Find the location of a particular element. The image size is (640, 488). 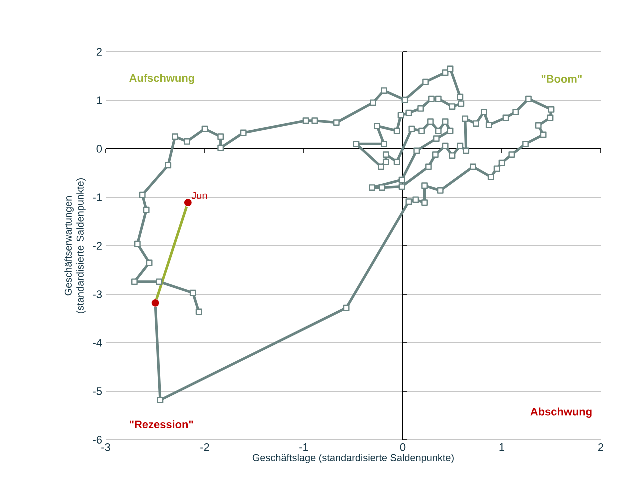

y-tick-label: 1 is located at coordinates (99, 100).